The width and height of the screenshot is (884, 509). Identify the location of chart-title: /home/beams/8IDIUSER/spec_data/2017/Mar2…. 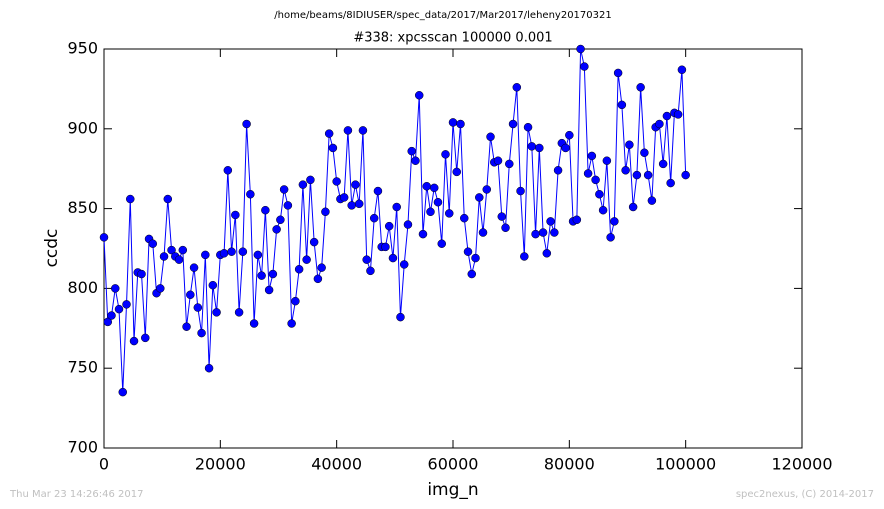
(442, 15).